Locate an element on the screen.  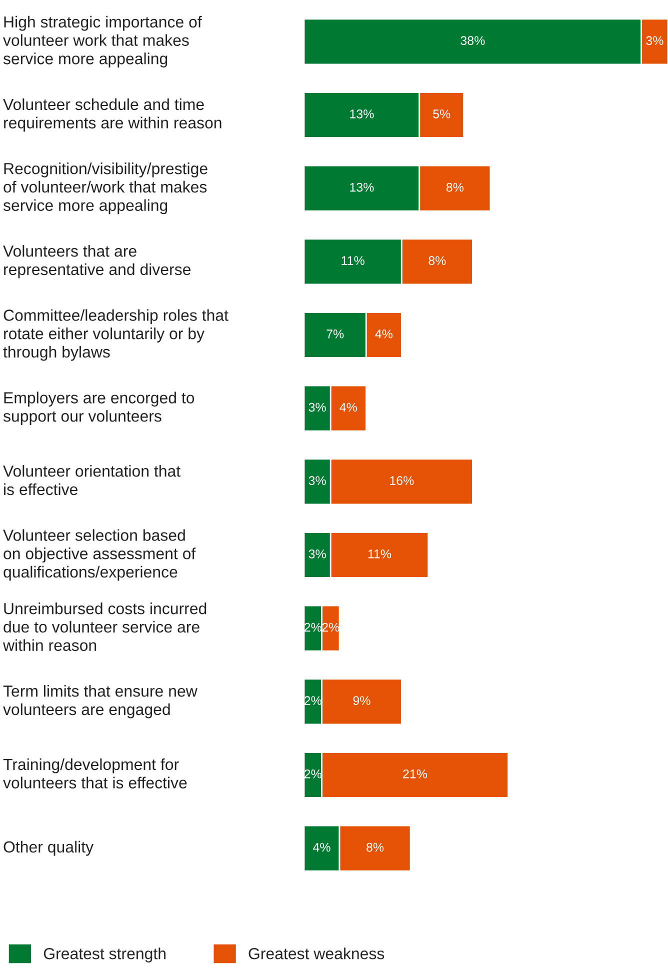
legend-label: Greatest strength is located at coordinates (105, 955).